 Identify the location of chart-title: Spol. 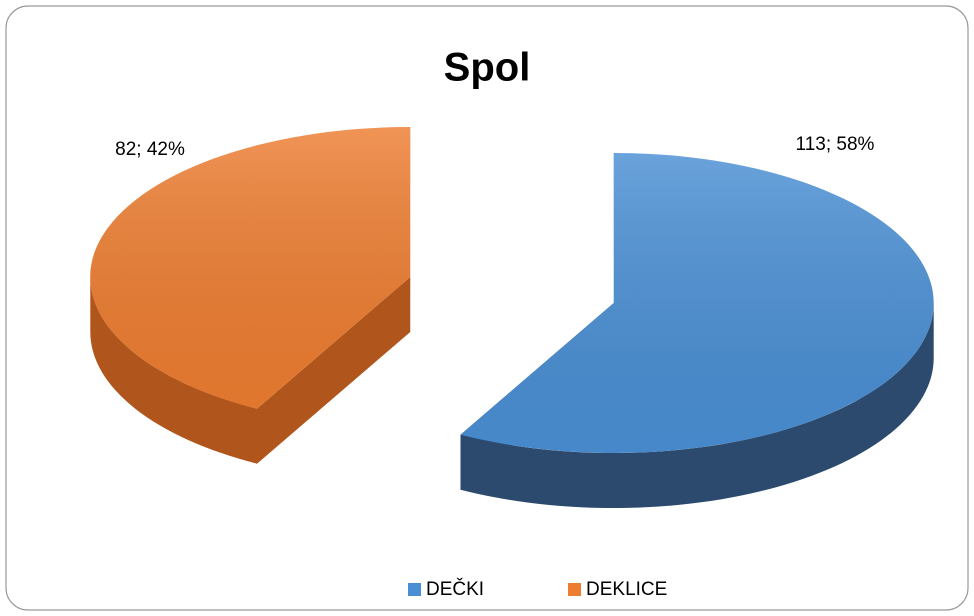
(487, 68).